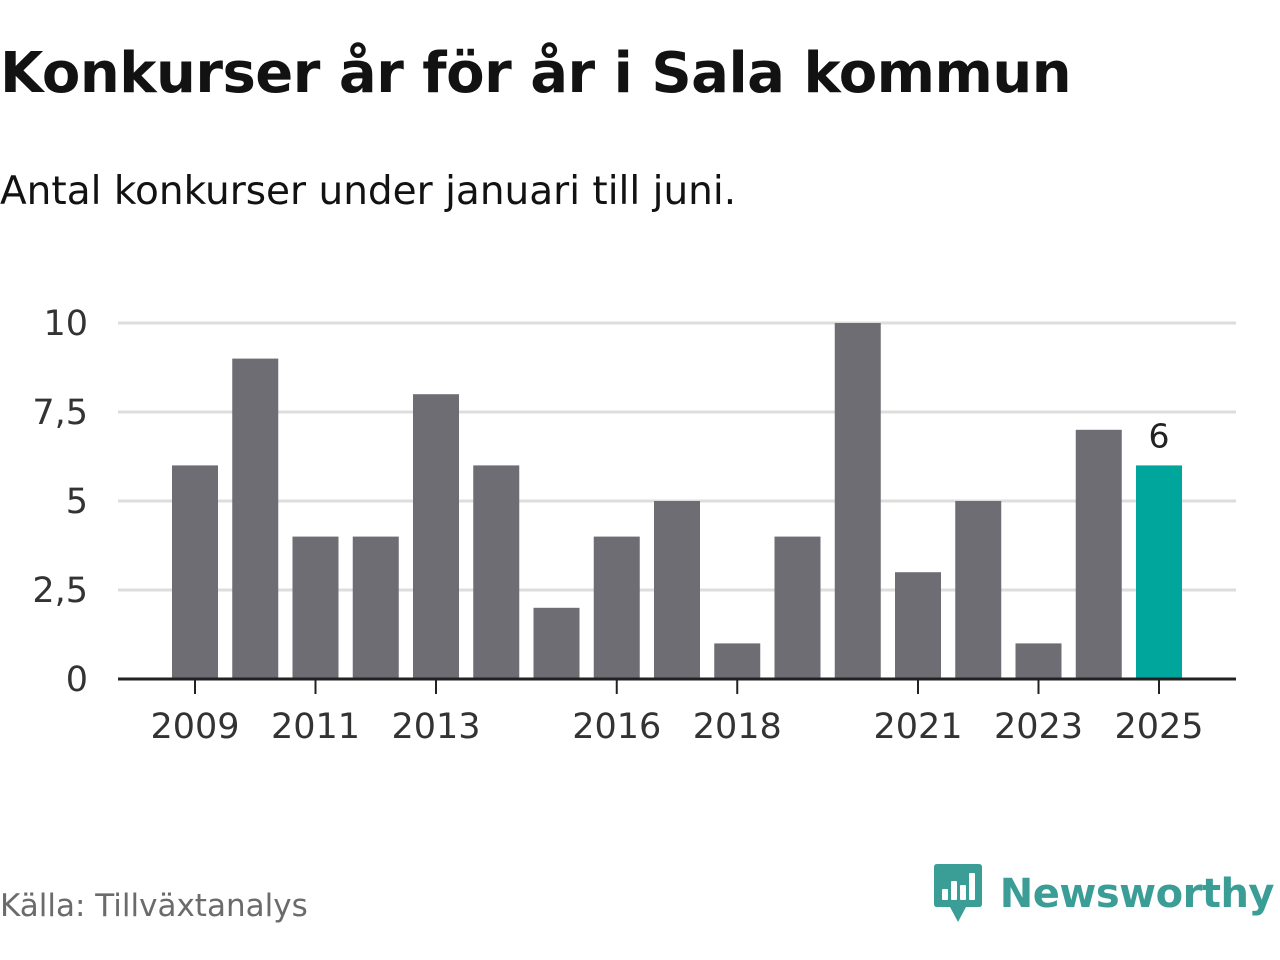  What do you see at coordinates (435, 727) in the screenshot?
I see `x-tick-label: 2013` at bounding box center [435, 727].